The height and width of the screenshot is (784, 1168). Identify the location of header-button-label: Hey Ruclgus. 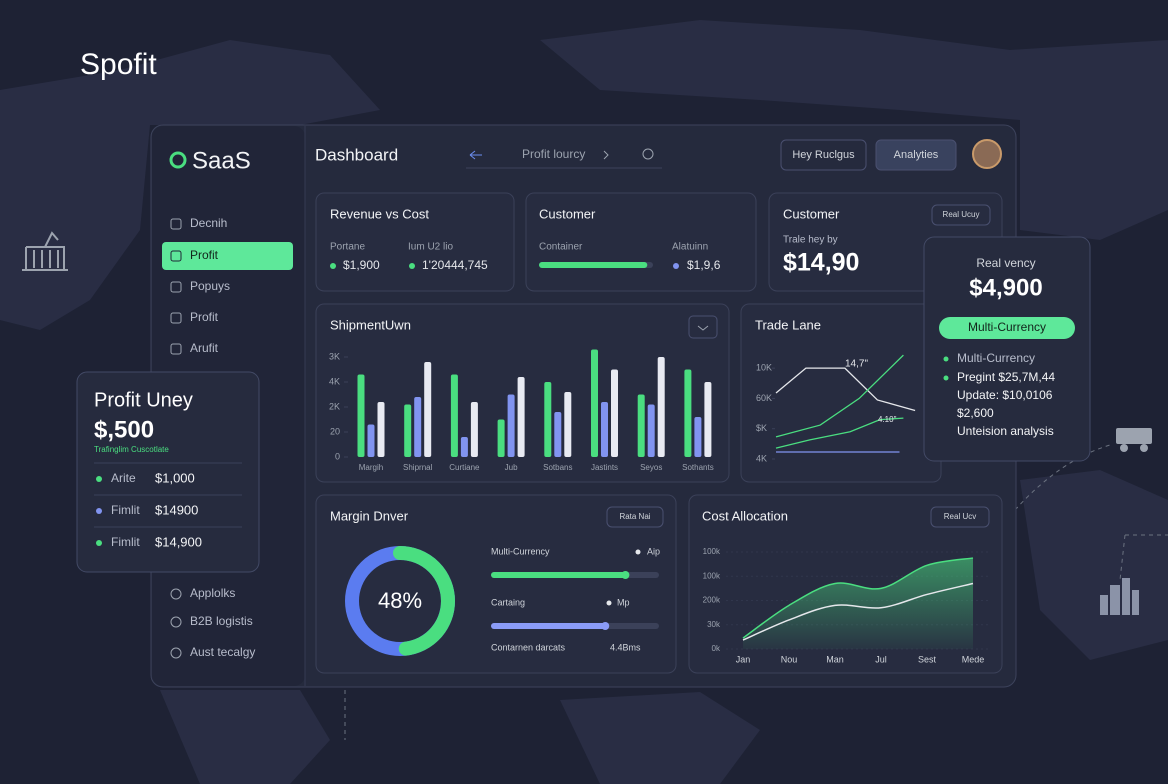
(823, 155).